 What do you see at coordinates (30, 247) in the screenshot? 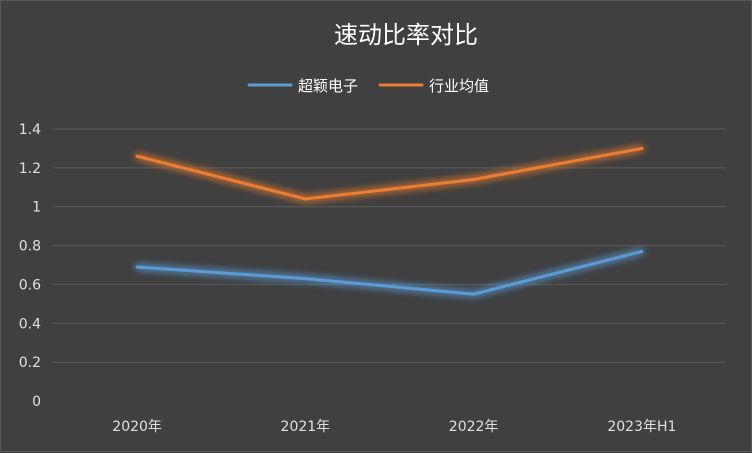
I see `y-tick-label: 0.8` at bounding box center [30, 247].